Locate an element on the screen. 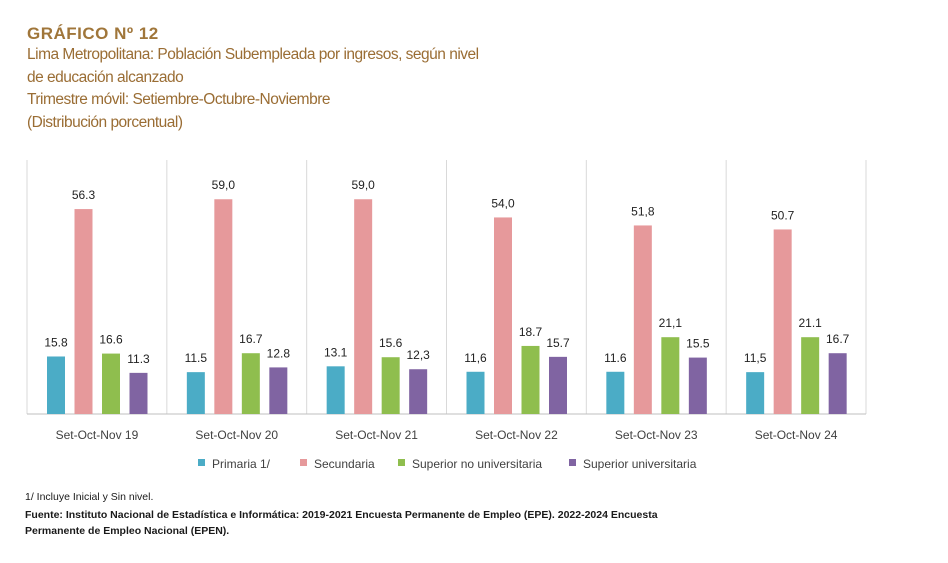  data-label: 56.3 is located at coordinates (84, 195).